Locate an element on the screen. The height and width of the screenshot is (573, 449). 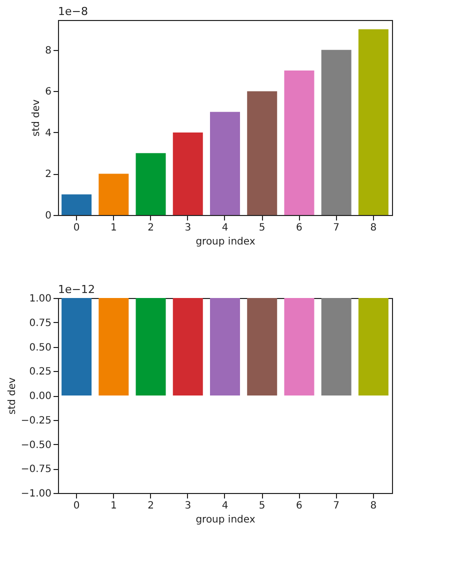
text: 1e−8 is located at coordinates (73, 11).